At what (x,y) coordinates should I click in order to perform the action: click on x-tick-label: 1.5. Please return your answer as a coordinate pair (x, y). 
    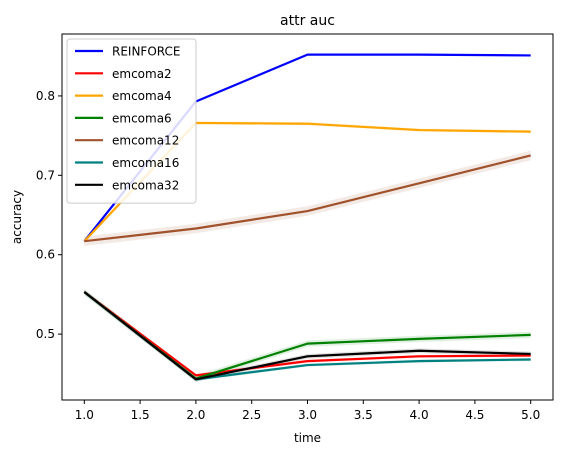
    Looking at the image, I should click on (140, 415).